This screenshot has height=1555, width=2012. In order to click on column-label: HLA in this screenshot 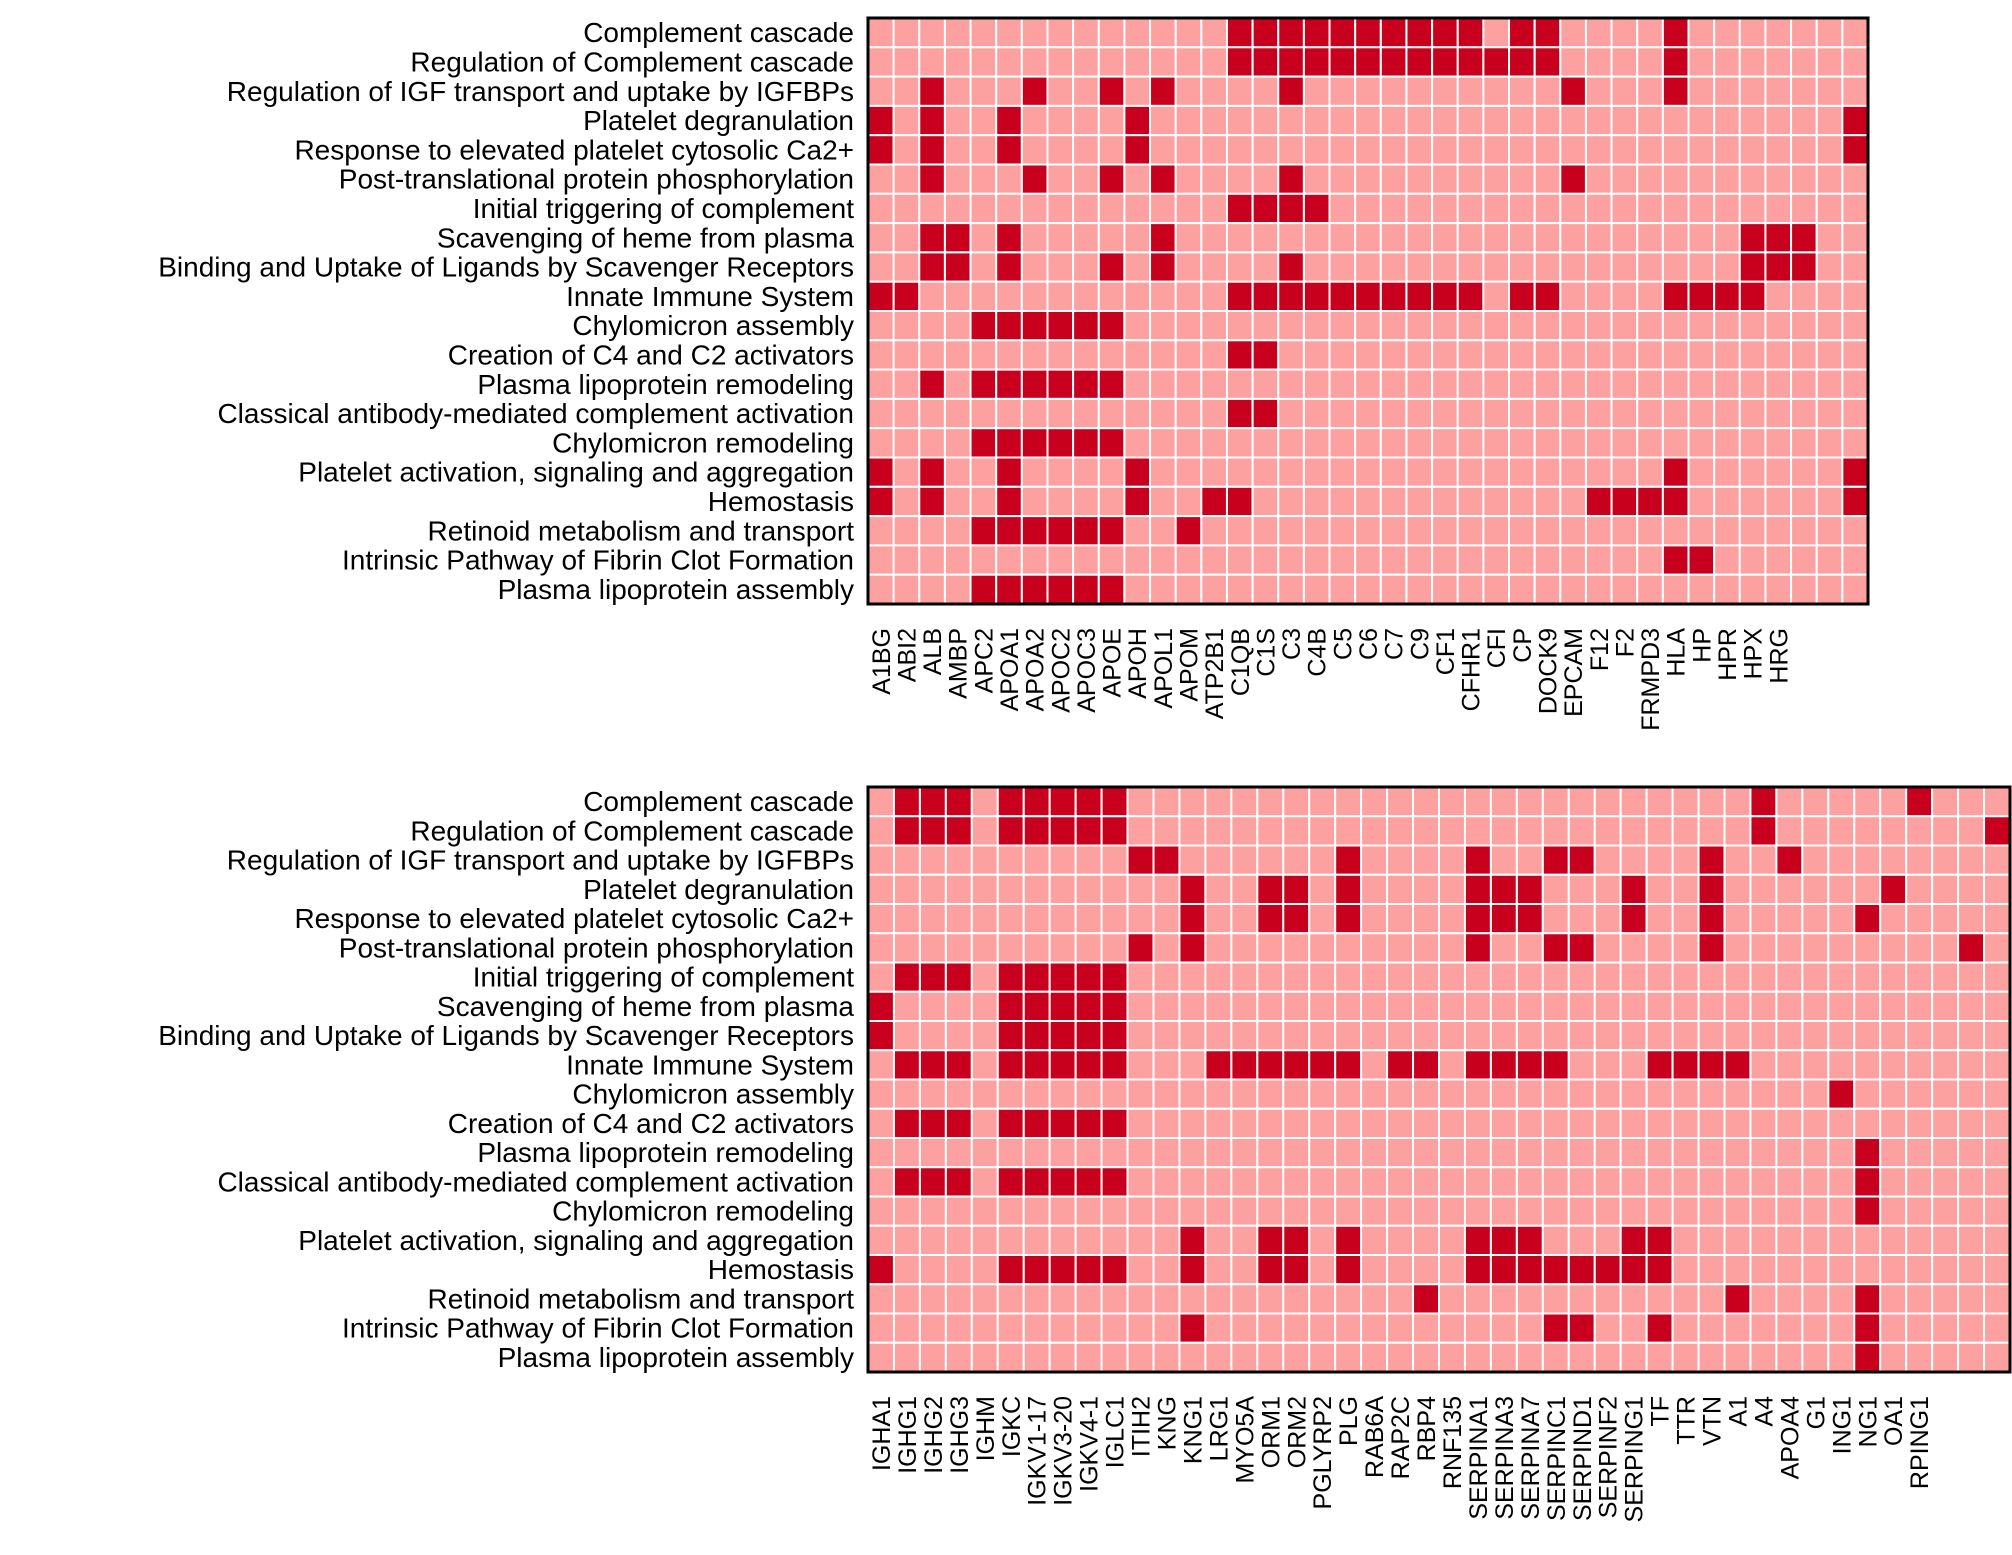, I will do `click(1677, 652)`.